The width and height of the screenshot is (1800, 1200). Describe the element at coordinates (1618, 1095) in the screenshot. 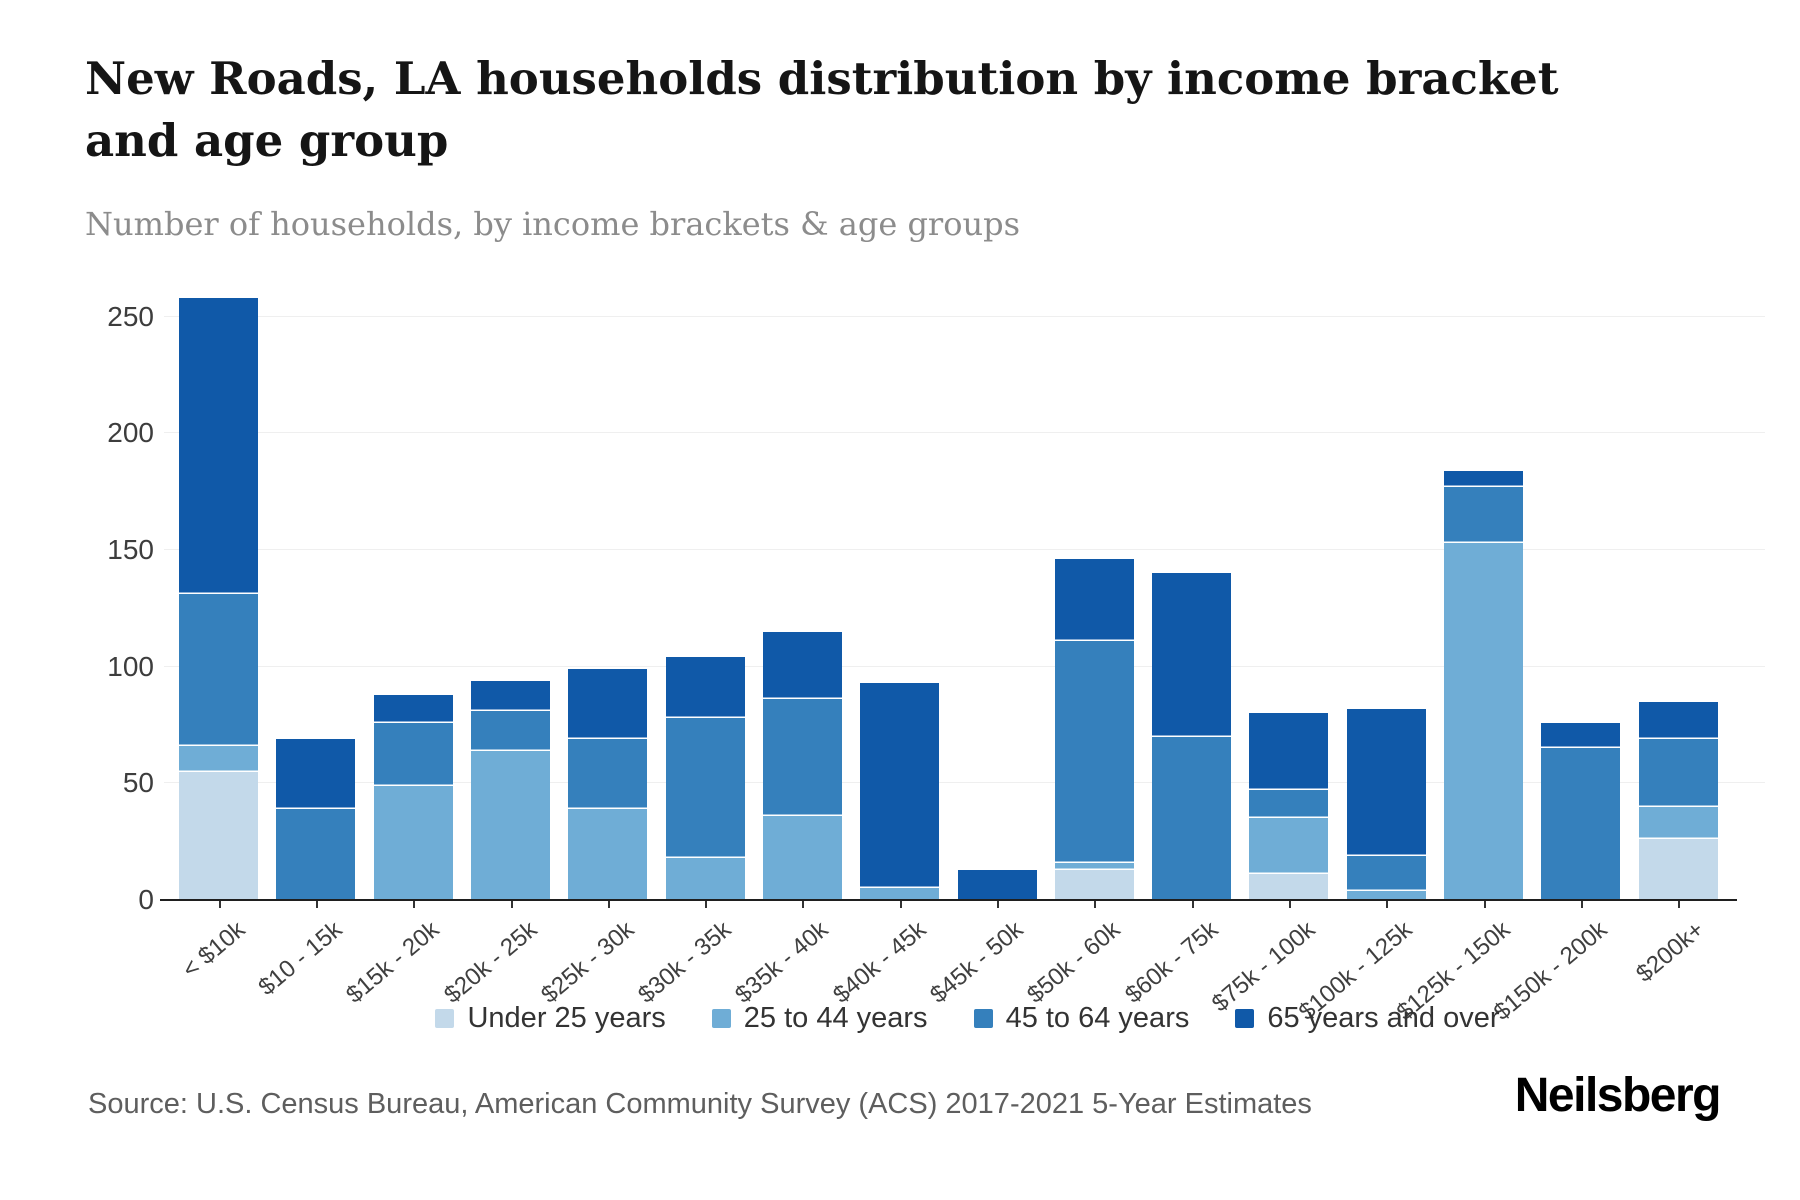

I see `neilsberg-logo: Neilsberg` at that location.